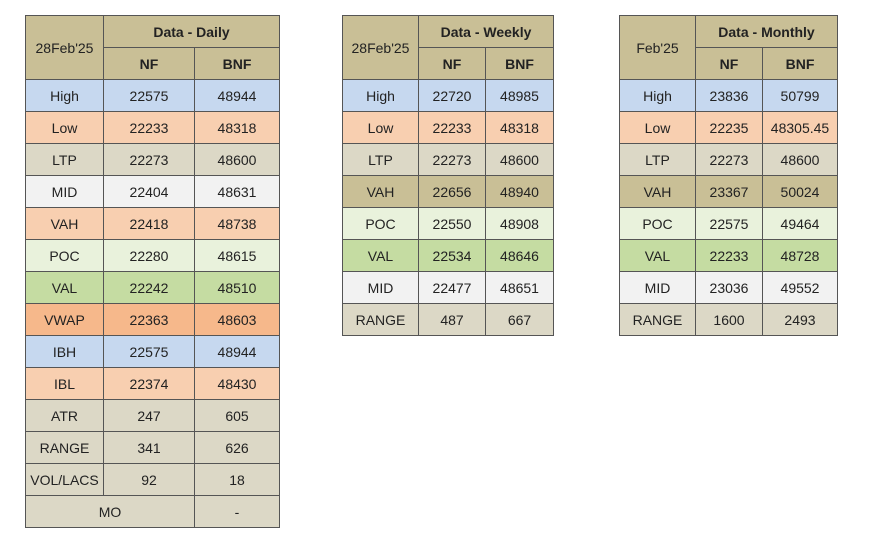 This screenshot has height=538, width=883. Describe the element at coordinates (237, 287) in the screenshot. I see `bnf-value: 48510` at that location.